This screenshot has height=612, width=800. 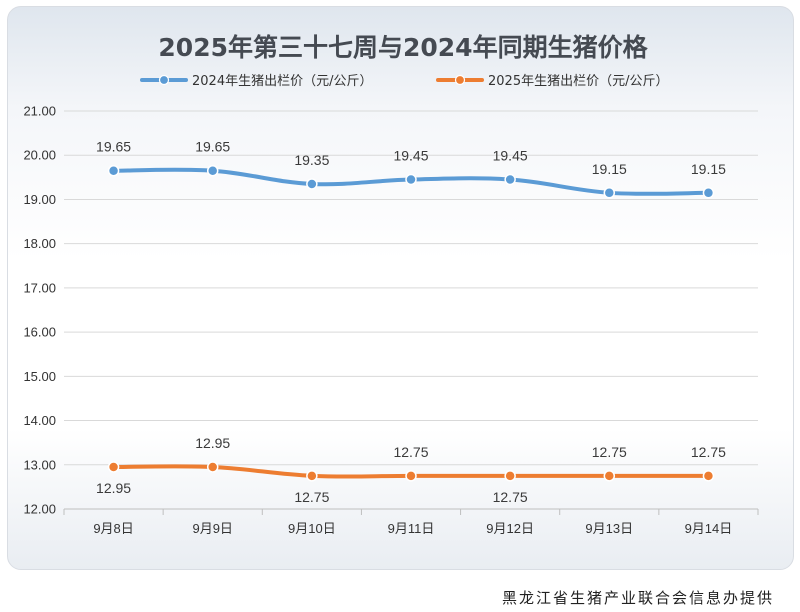 What do you see at coordinates (39, 287) in the screenshot?
I see `y-tick-label: 17.00` at bounding box center [39, 287].